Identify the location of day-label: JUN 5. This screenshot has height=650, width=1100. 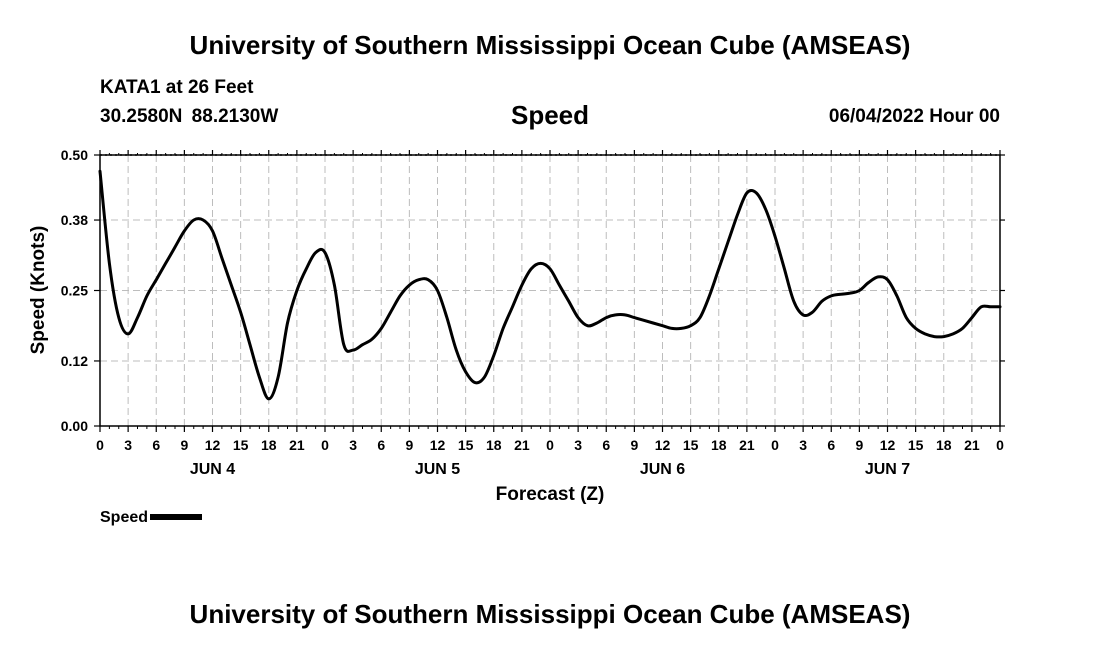
(437, 469).